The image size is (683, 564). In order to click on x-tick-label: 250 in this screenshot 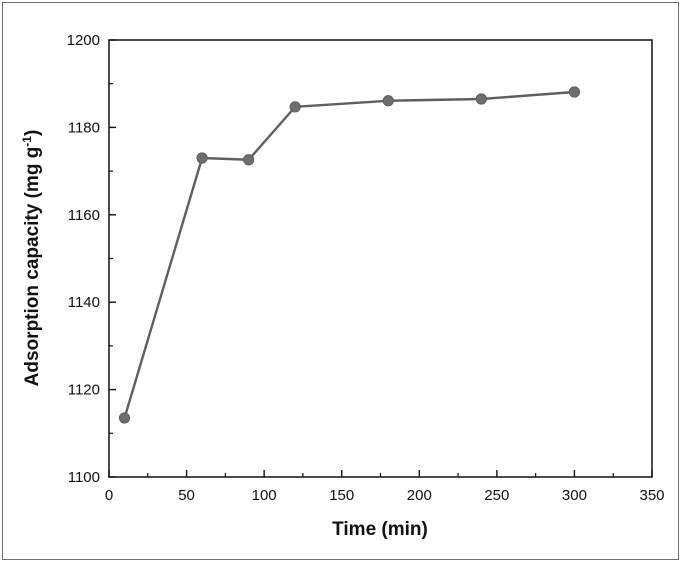, I will do `click(496, 495)`.